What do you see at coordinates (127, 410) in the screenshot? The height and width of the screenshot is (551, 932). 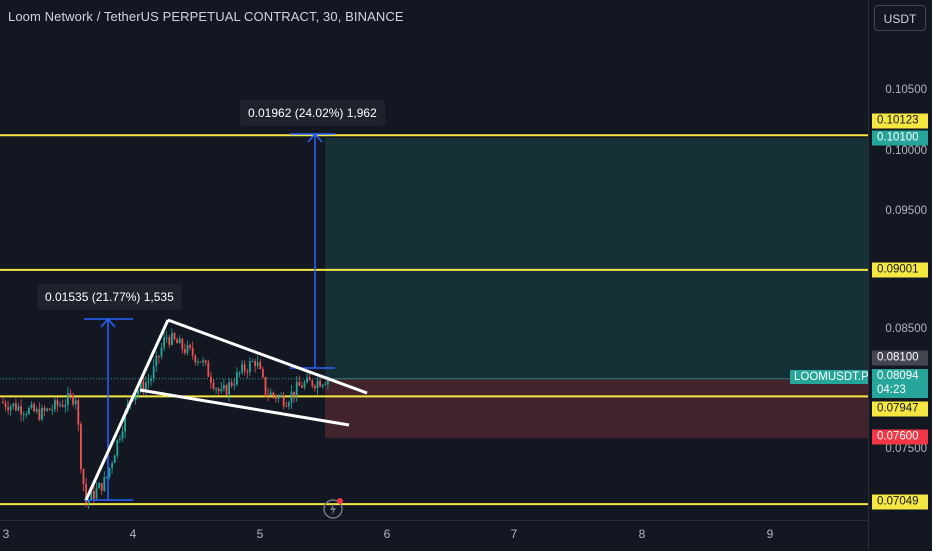 I see `flagpole-line` at bounding box center [127, 410].